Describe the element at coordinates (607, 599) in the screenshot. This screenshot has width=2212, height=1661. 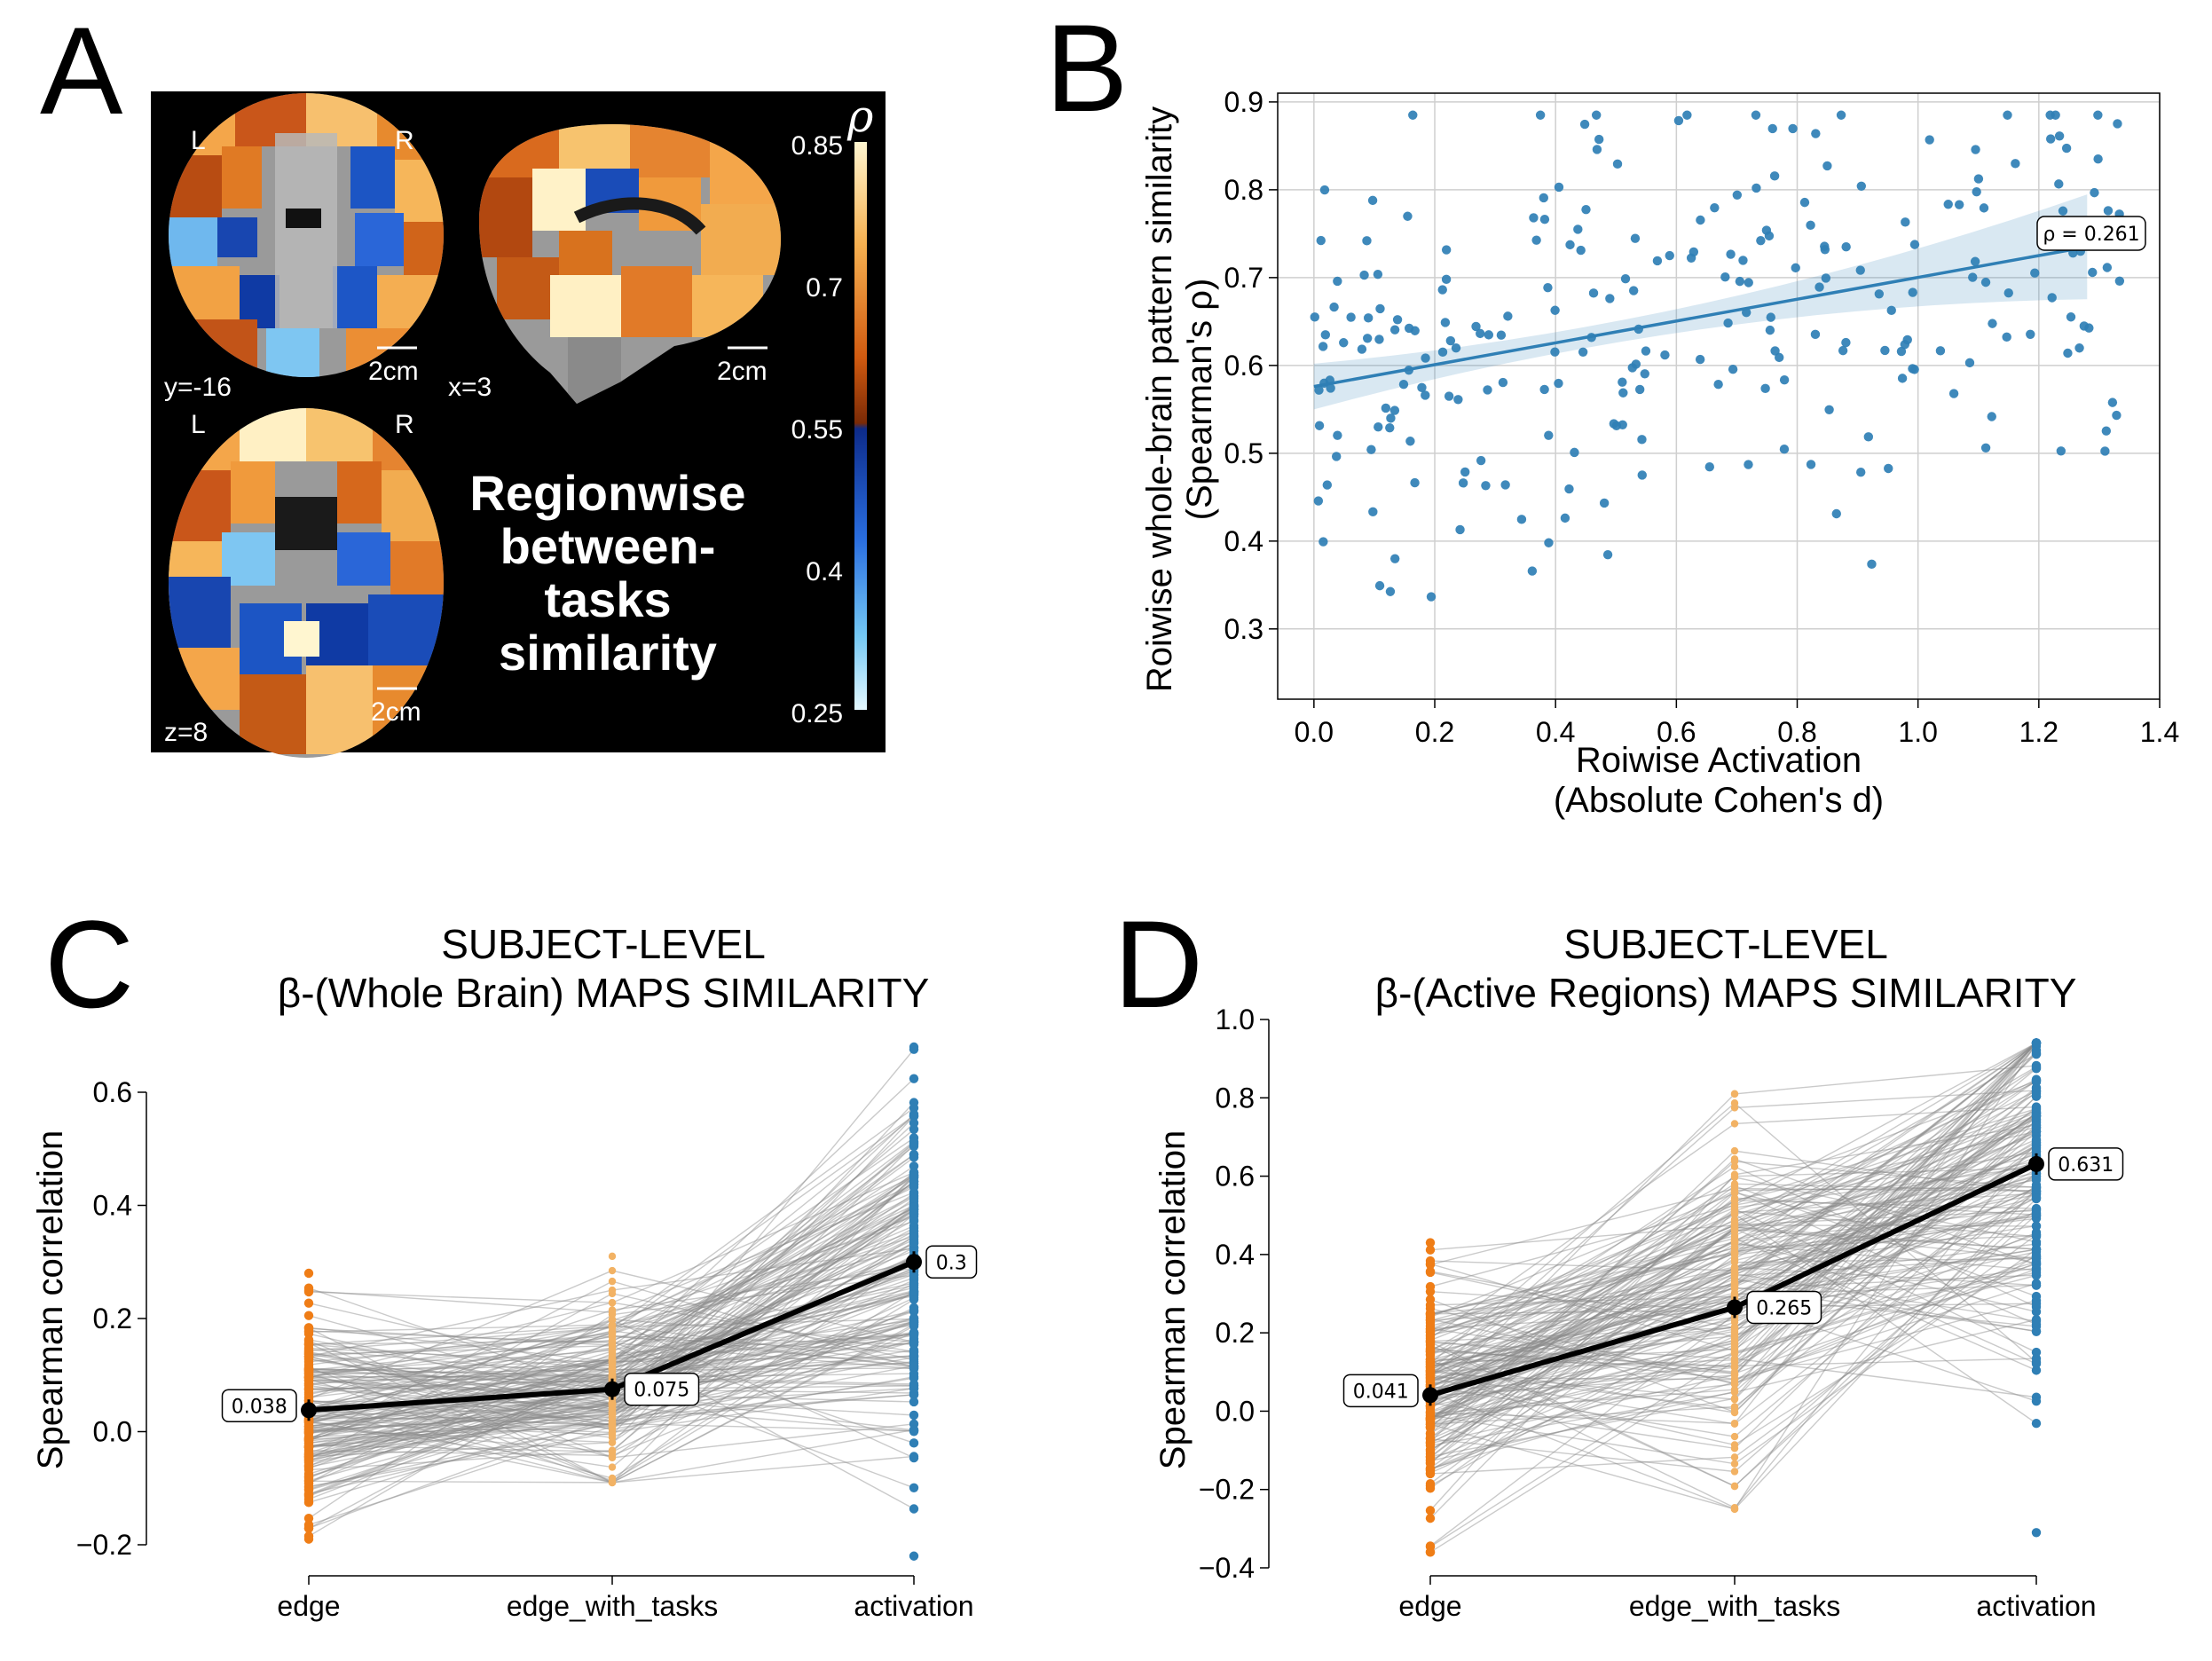
I see `caption-line-3: tasks` at that location.